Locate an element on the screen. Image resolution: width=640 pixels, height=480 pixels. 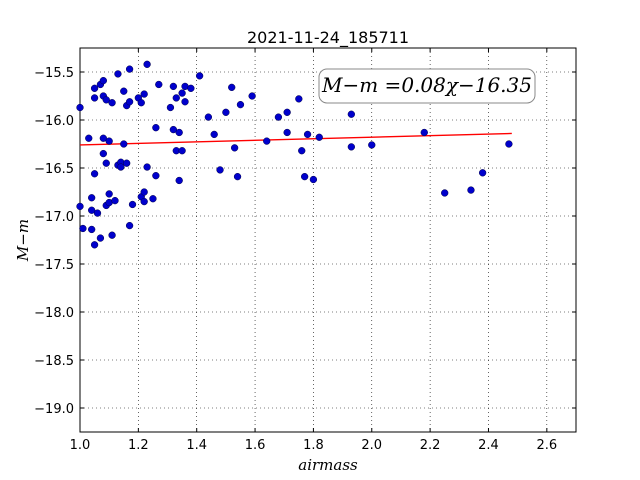
y-tick-label: −17.5 is located at coordinates (54, 265).